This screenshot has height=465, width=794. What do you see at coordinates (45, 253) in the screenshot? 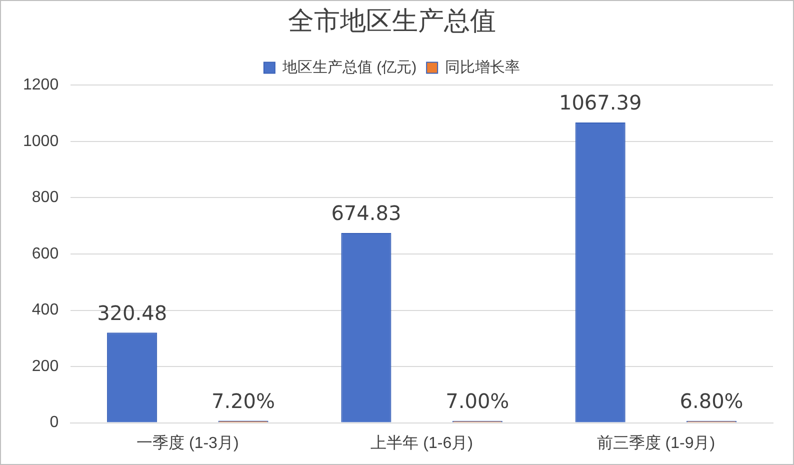
I see `y-tick-label: 600` at bounding box center [45, 253].